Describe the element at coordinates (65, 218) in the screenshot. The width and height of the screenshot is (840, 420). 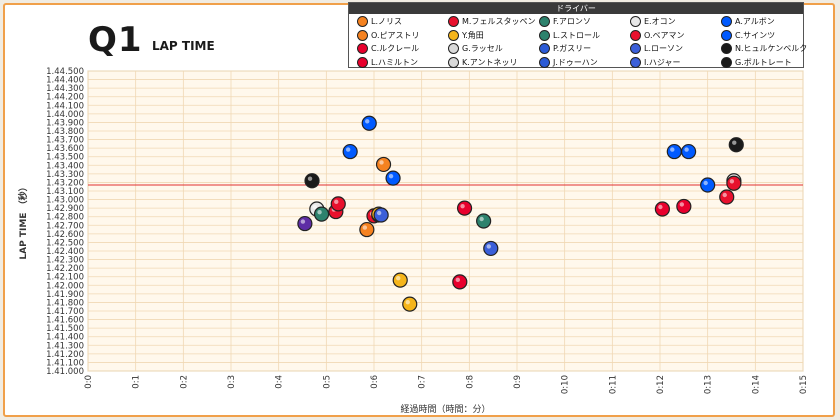
I see `y-tick-label: 1.42.800` at that location.